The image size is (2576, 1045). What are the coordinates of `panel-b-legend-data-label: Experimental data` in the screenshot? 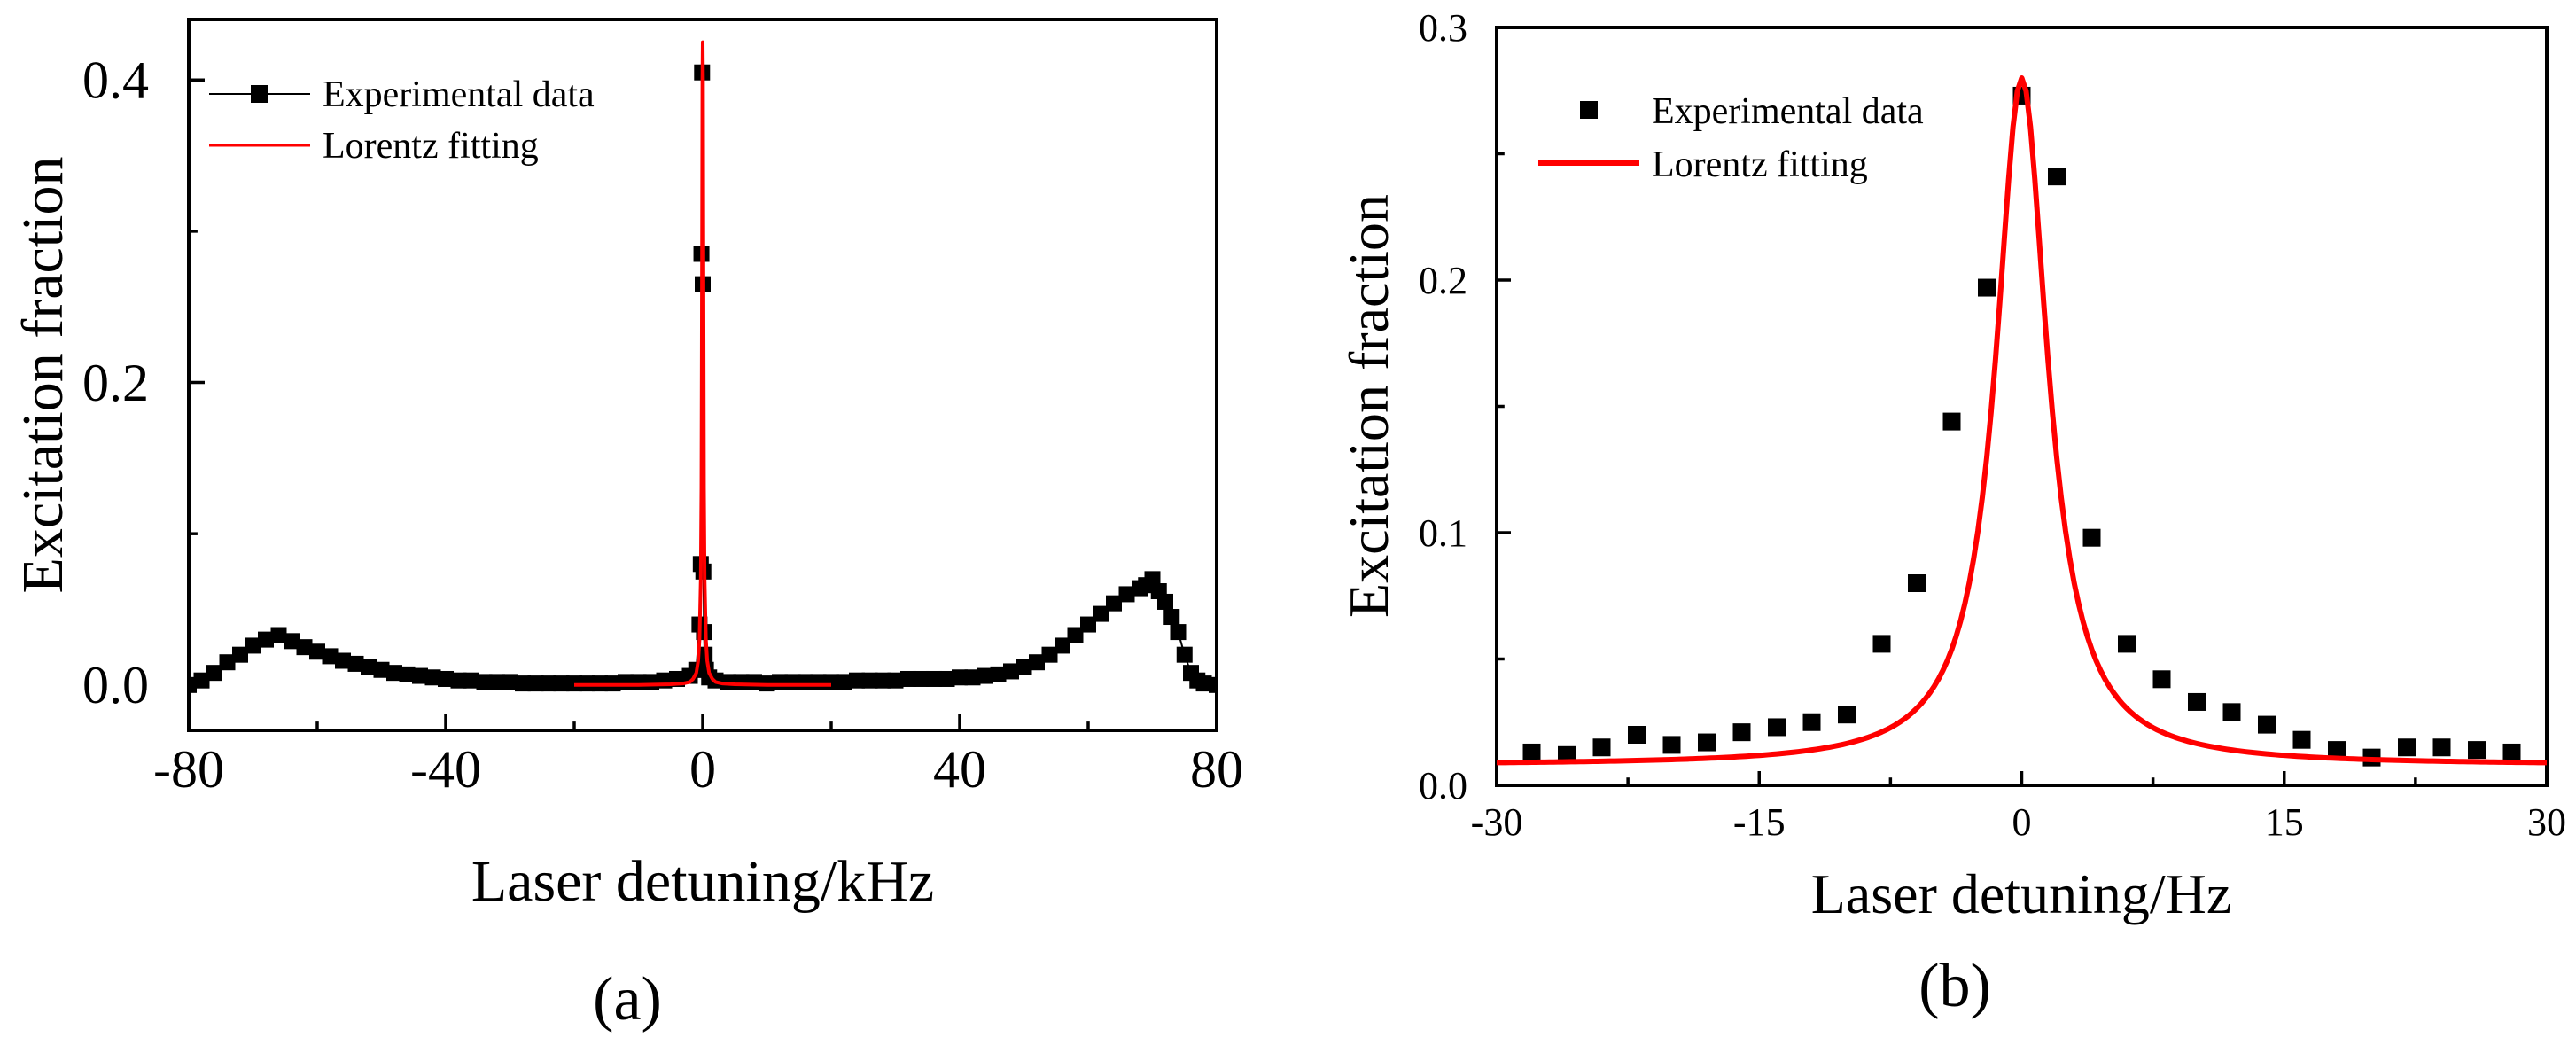 It's located at (1788, 111).